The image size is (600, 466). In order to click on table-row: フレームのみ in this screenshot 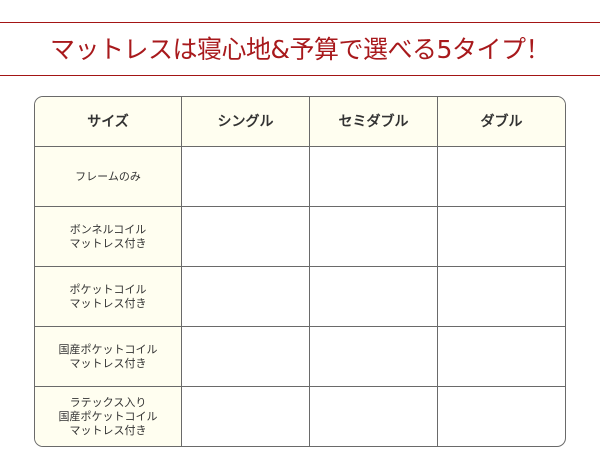, I will do `click(300, 177)`.